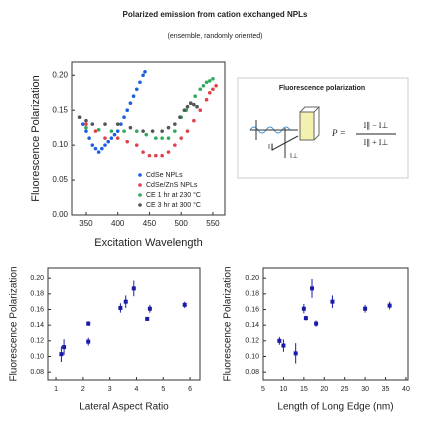  I want to click on y-tick-label: 0.05, so click(60, 179).